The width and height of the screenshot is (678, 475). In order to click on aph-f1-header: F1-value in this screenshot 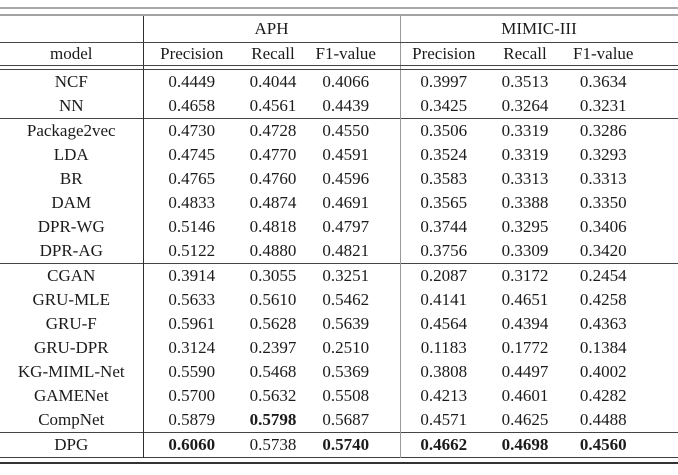, I will do `click(353, 54)`.